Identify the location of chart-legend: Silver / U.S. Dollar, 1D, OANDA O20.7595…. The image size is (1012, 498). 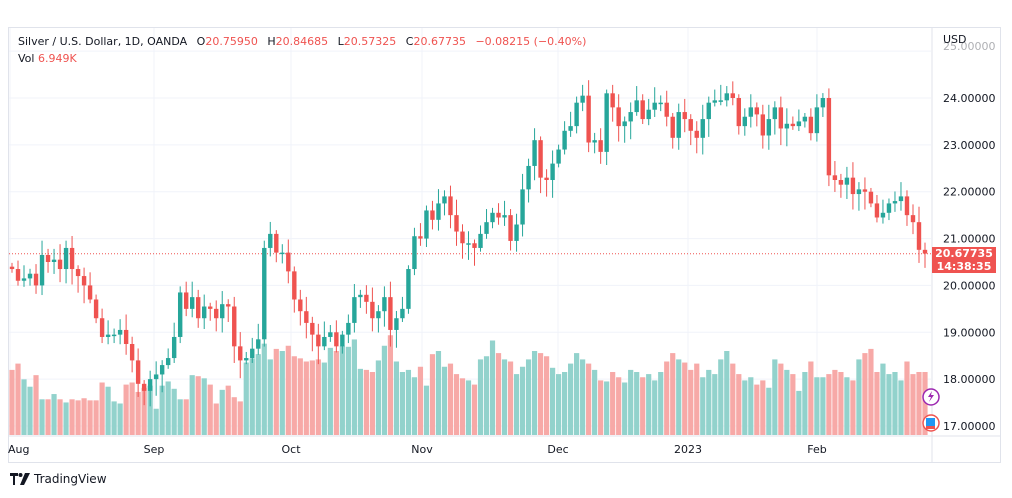
(302, 50).